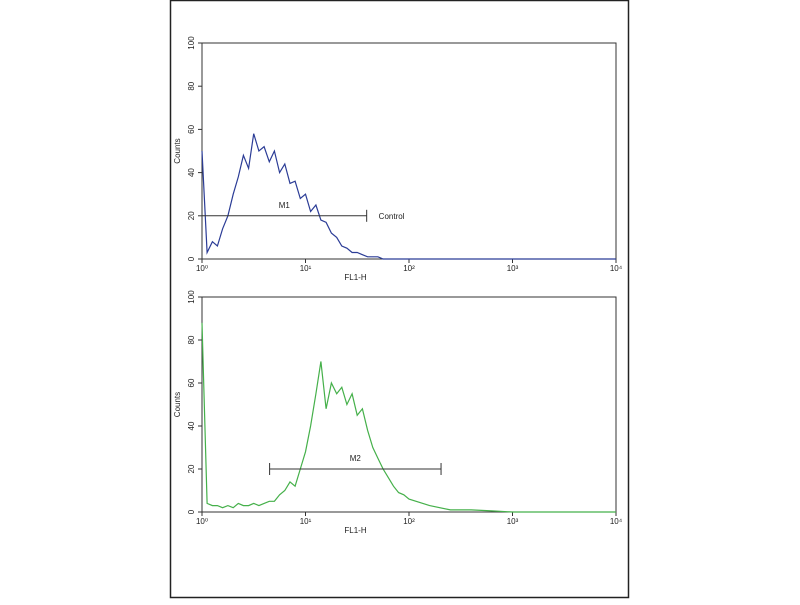 This screenshot has height=605, width=800. Describe the element at coordinates (408, 196) in the screenshot. I see `histogram-line` at that location.